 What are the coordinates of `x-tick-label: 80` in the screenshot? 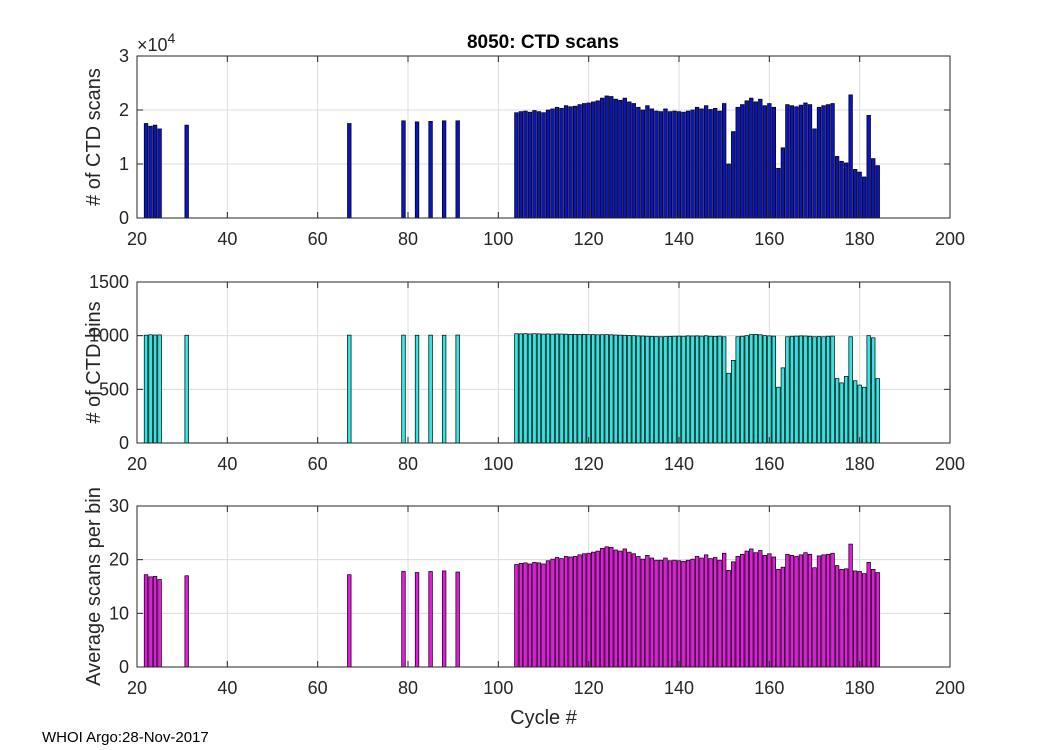 It's located at (408, 464).